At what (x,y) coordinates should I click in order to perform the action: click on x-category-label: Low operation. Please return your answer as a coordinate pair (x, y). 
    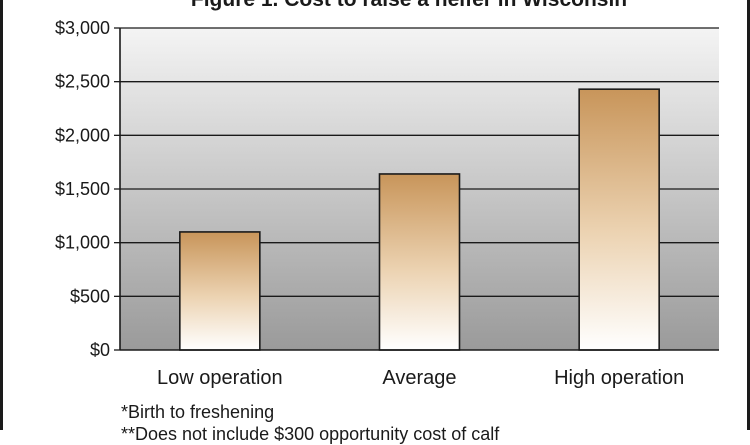
    Looking at the image, I should click on (220, 378).